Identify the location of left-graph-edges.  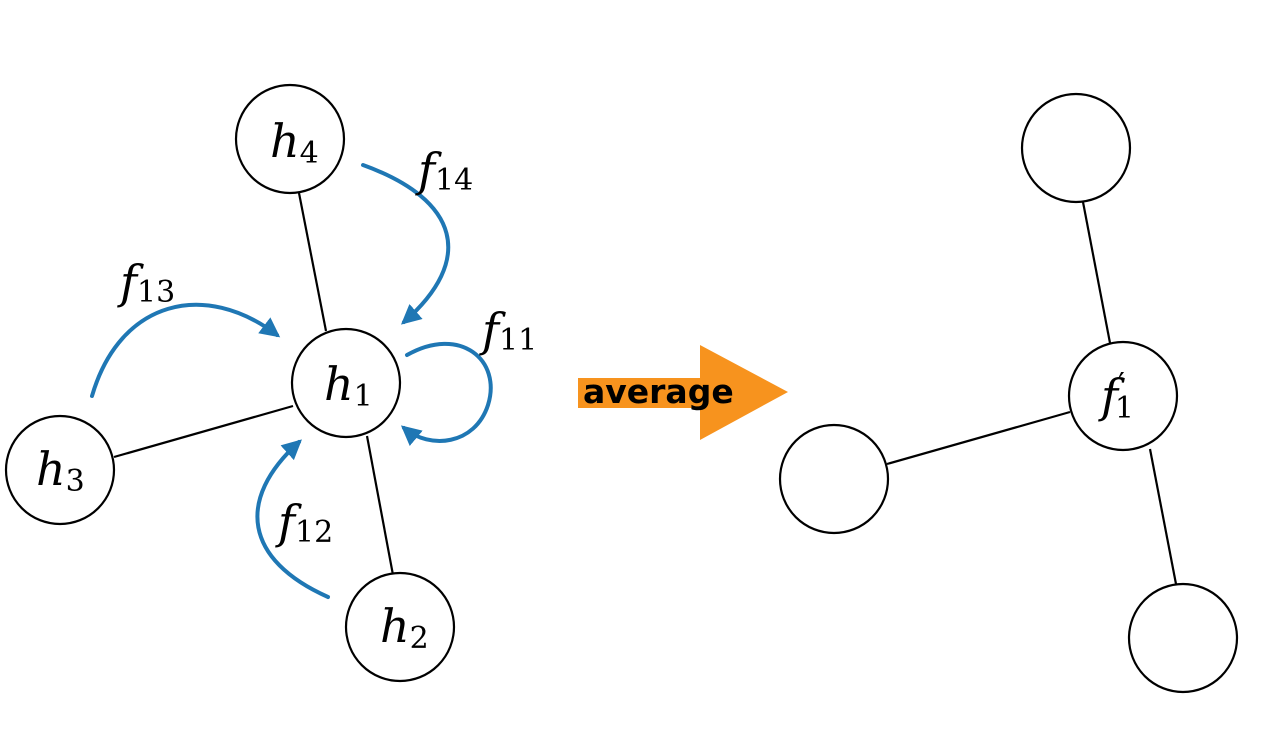
(254, 384).